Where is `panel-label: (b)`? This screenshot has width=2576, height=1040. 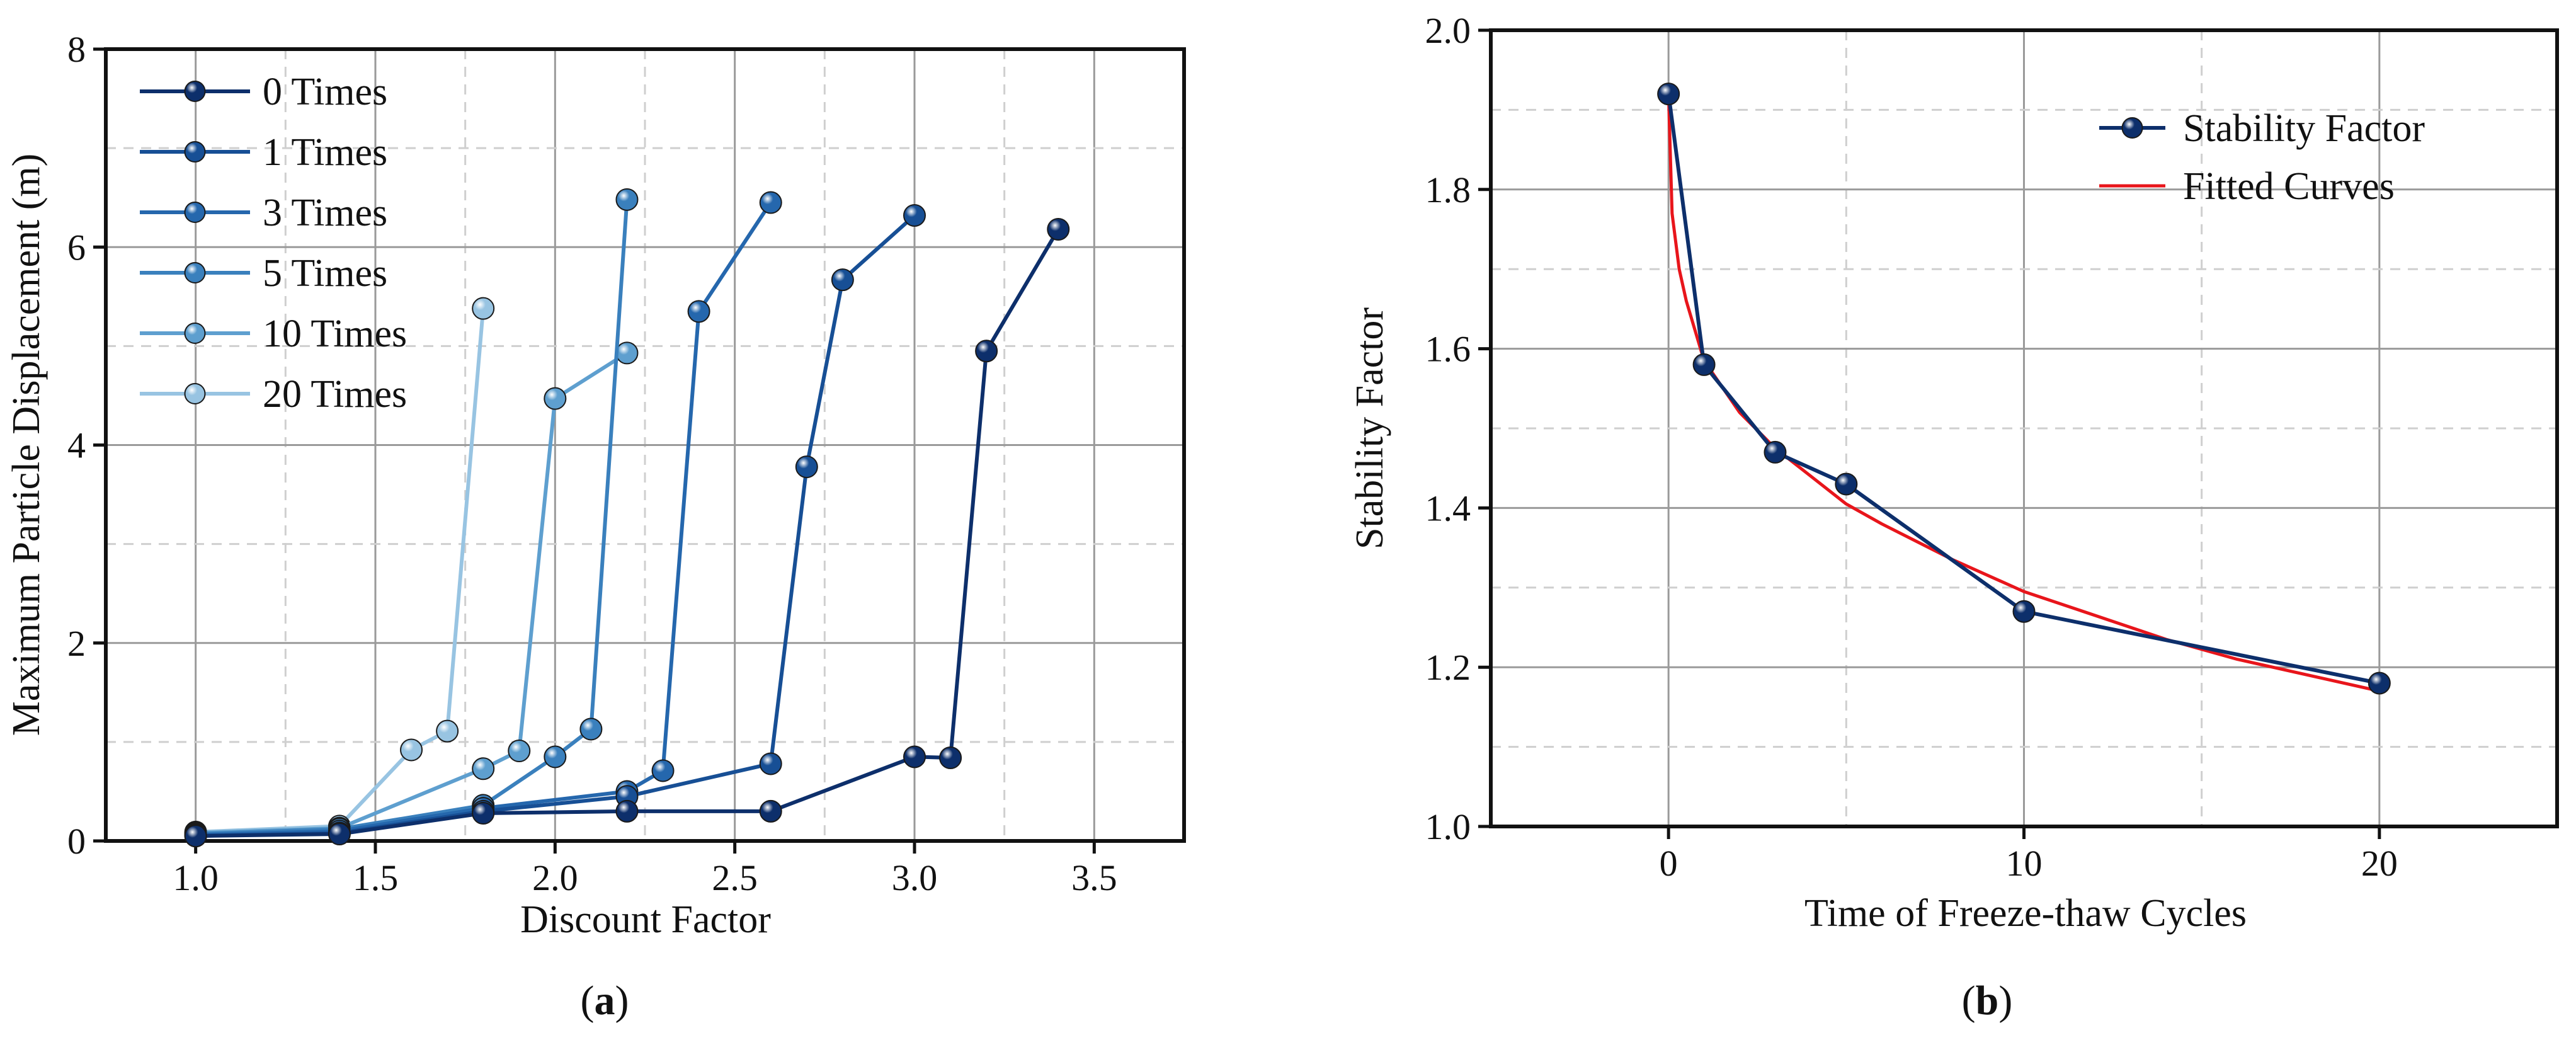 panel-label: (b) is located at coordinates (1987, 1001).